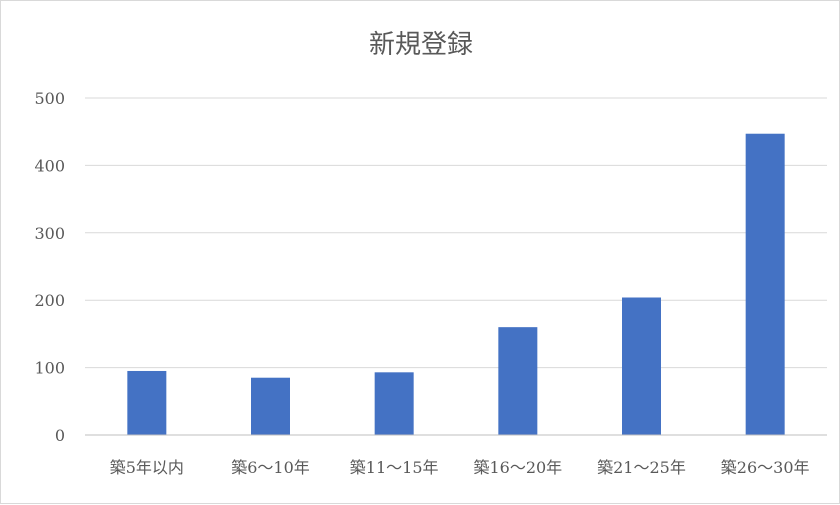  What do you see at coordinates (147, 467) in the screenshot?
I see `x-category-label: 築5年以内` at bounding box center [147, 467].